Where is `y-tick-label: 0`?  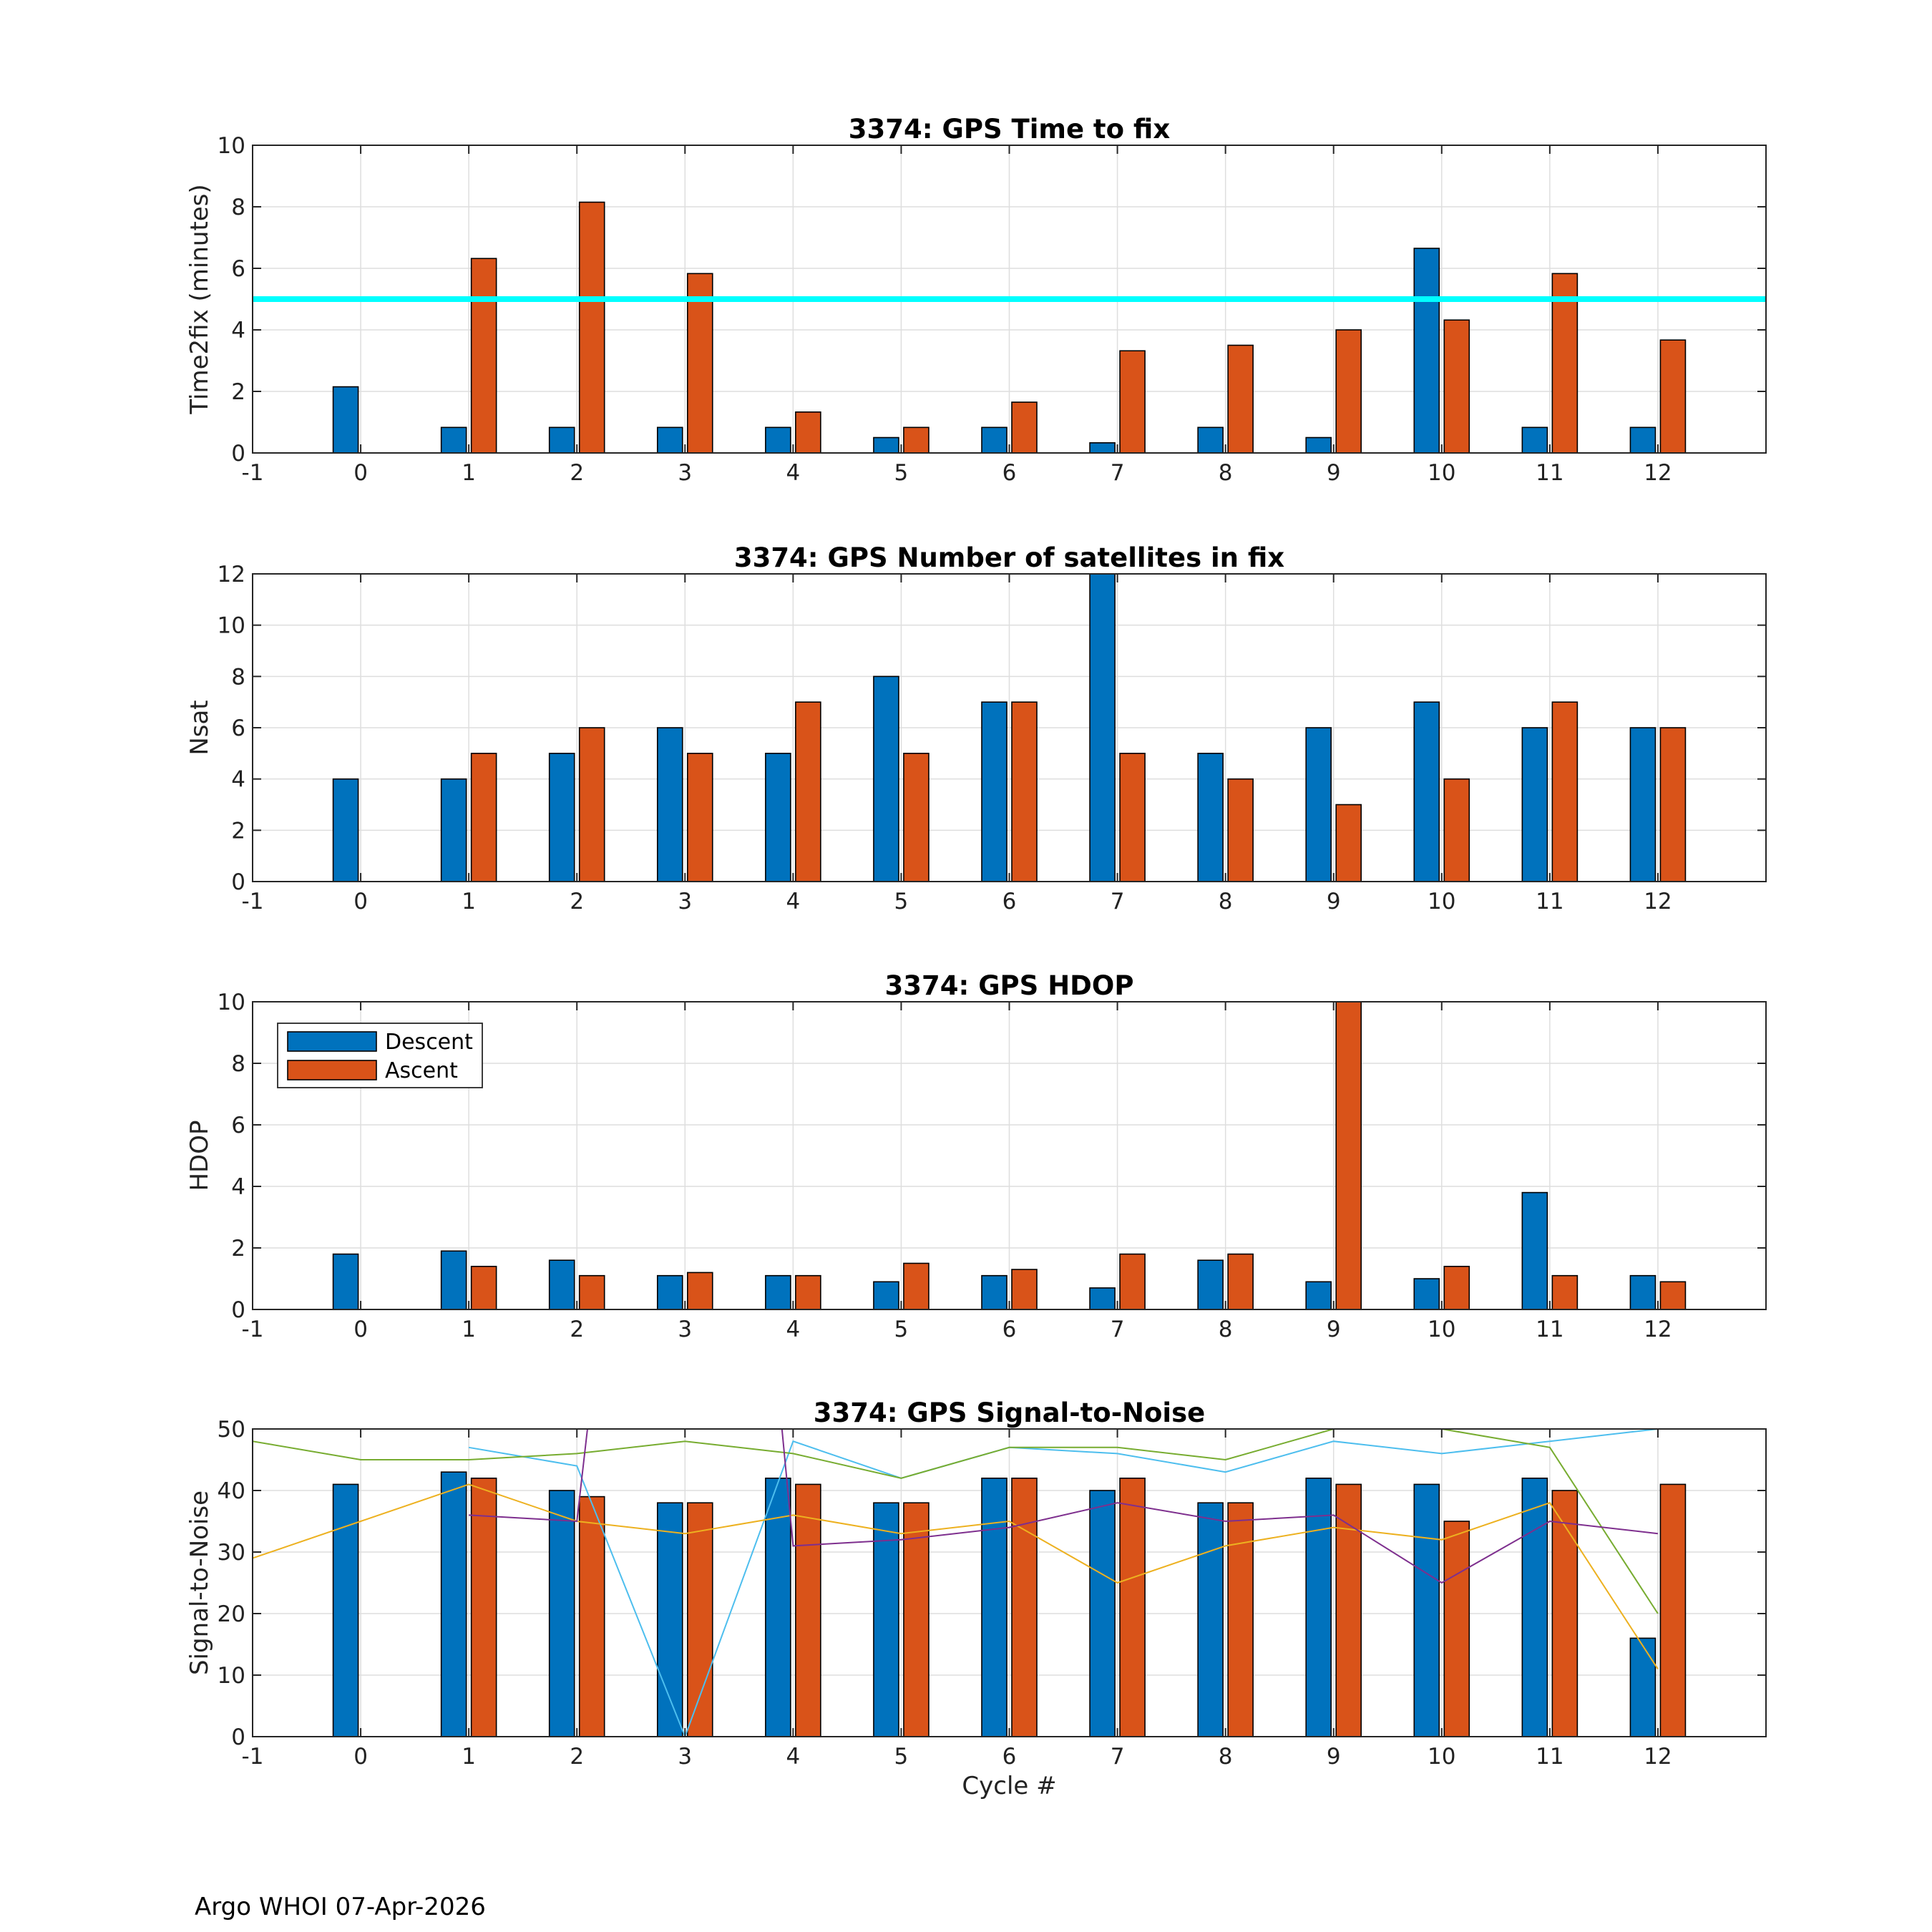 y-tick-label: 0 is located at coordinates (238, 1310).